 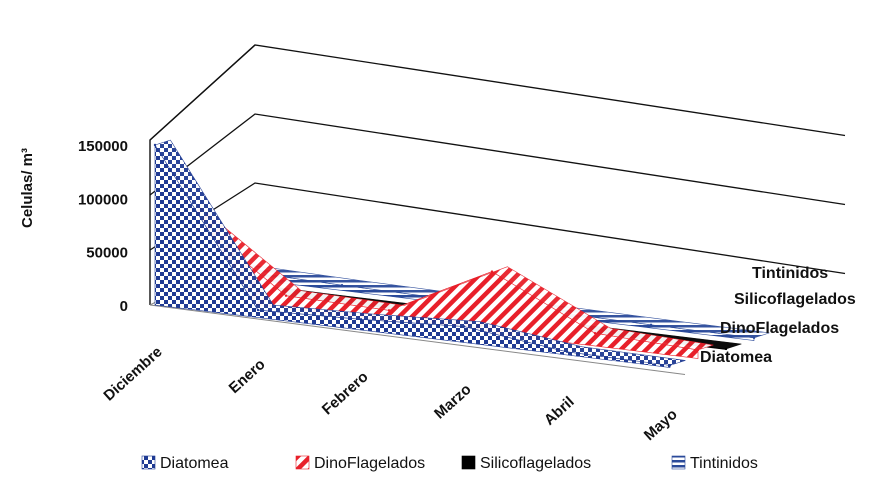 I want to click on x-tick-label: Marzo, so click(x=453, y=402).